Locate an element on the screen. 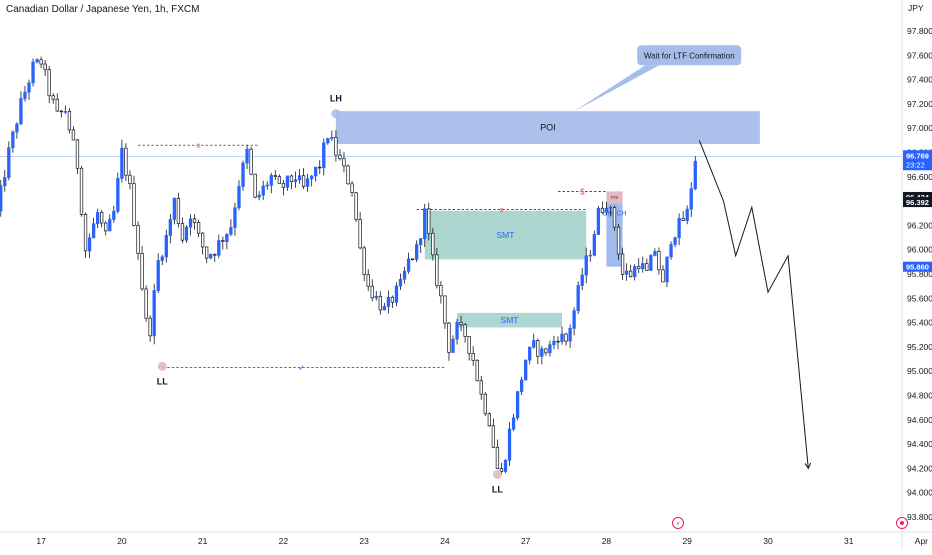 The image size is (932, 555). callout-box is located at coordinates (689, 55).